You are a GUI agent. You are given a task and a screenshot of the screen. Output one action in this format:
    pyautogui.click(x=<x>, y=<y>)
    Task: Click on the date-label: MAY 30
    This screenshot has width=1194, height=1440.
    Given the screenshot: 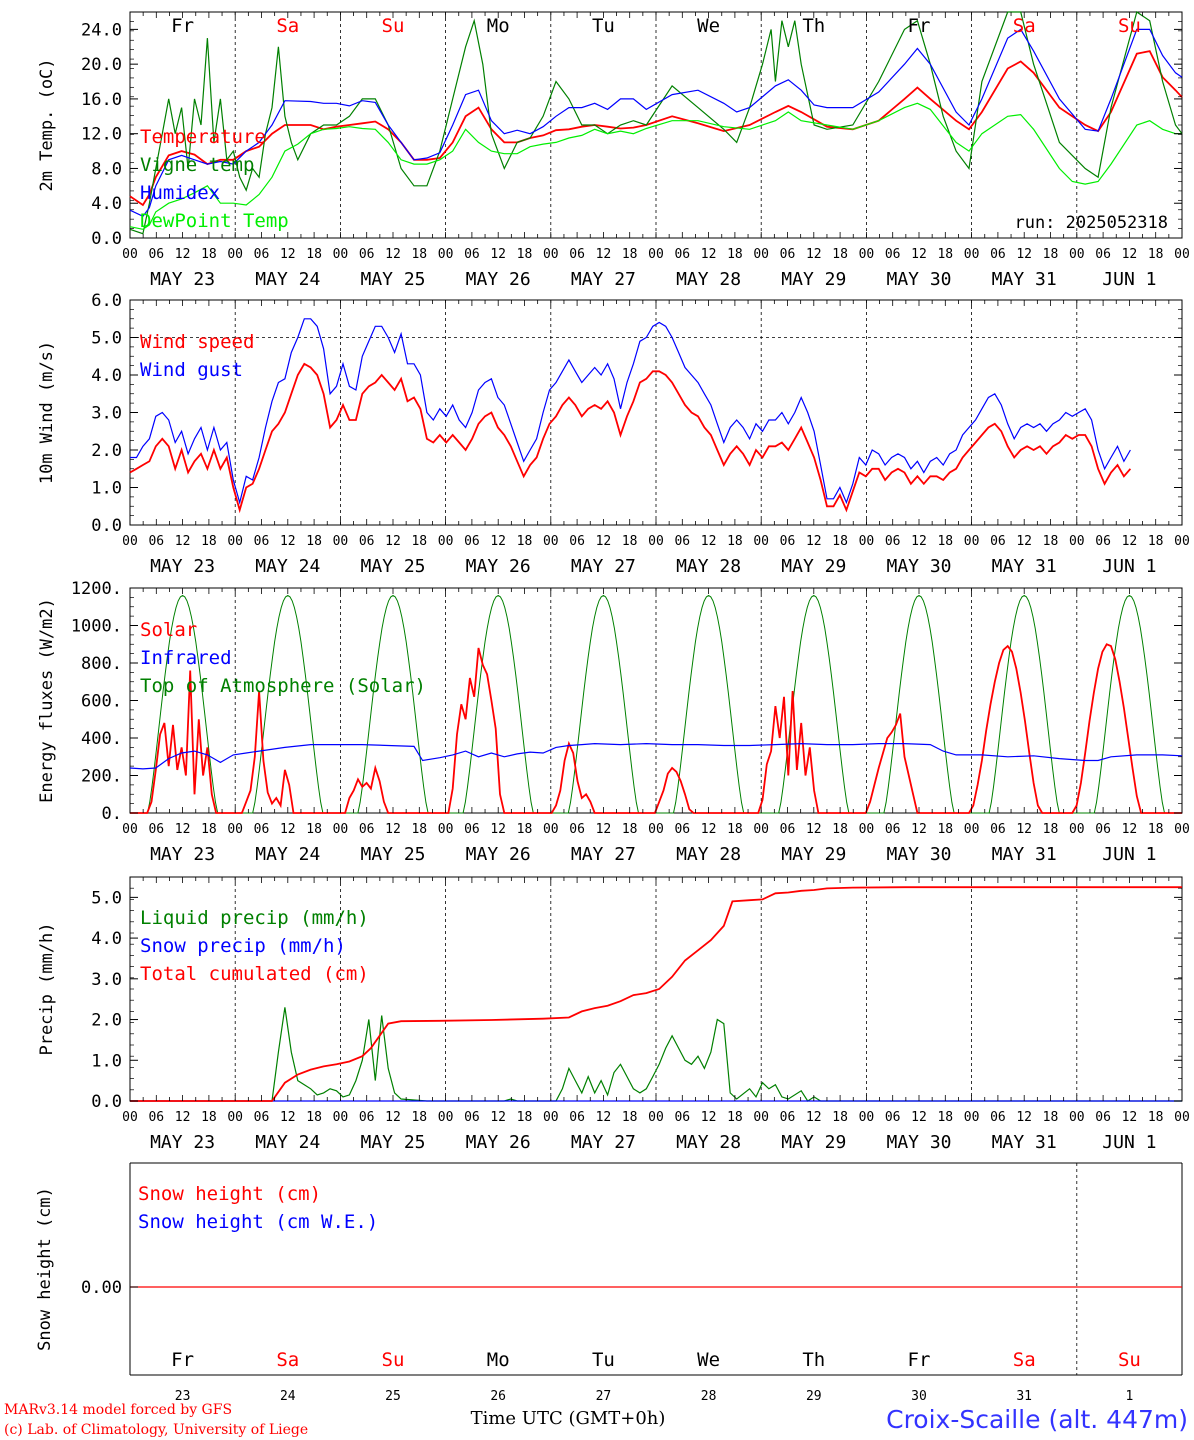 What is the action you would take?
    pyautogui.click(x=918, y=1142)
    